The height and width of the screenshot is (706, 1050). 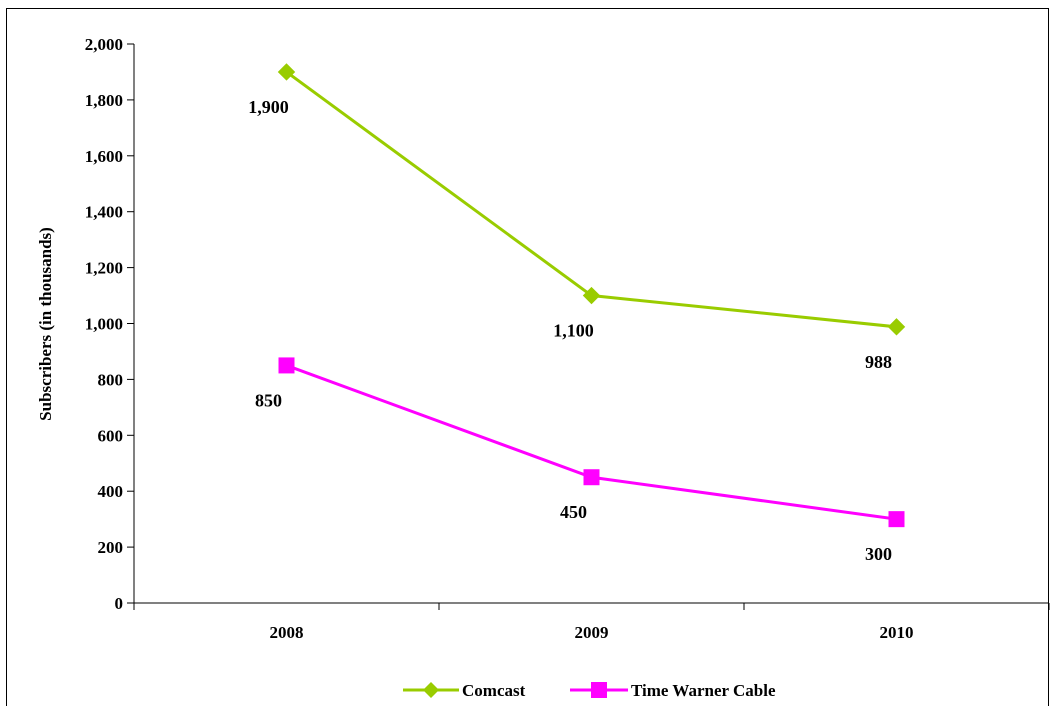 I want to click on legend-label-time-warner-cable: Time Warner Cable, so click(x=703, y=690).